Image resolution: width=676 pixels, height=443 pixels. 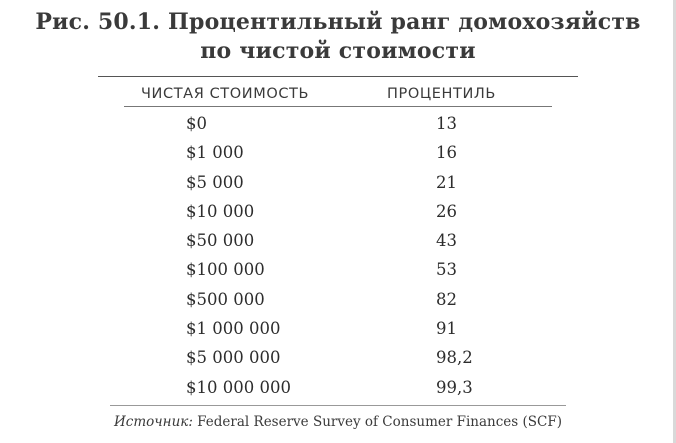 I want to click on percentile-cell: 16, so click(x=446, y=153).